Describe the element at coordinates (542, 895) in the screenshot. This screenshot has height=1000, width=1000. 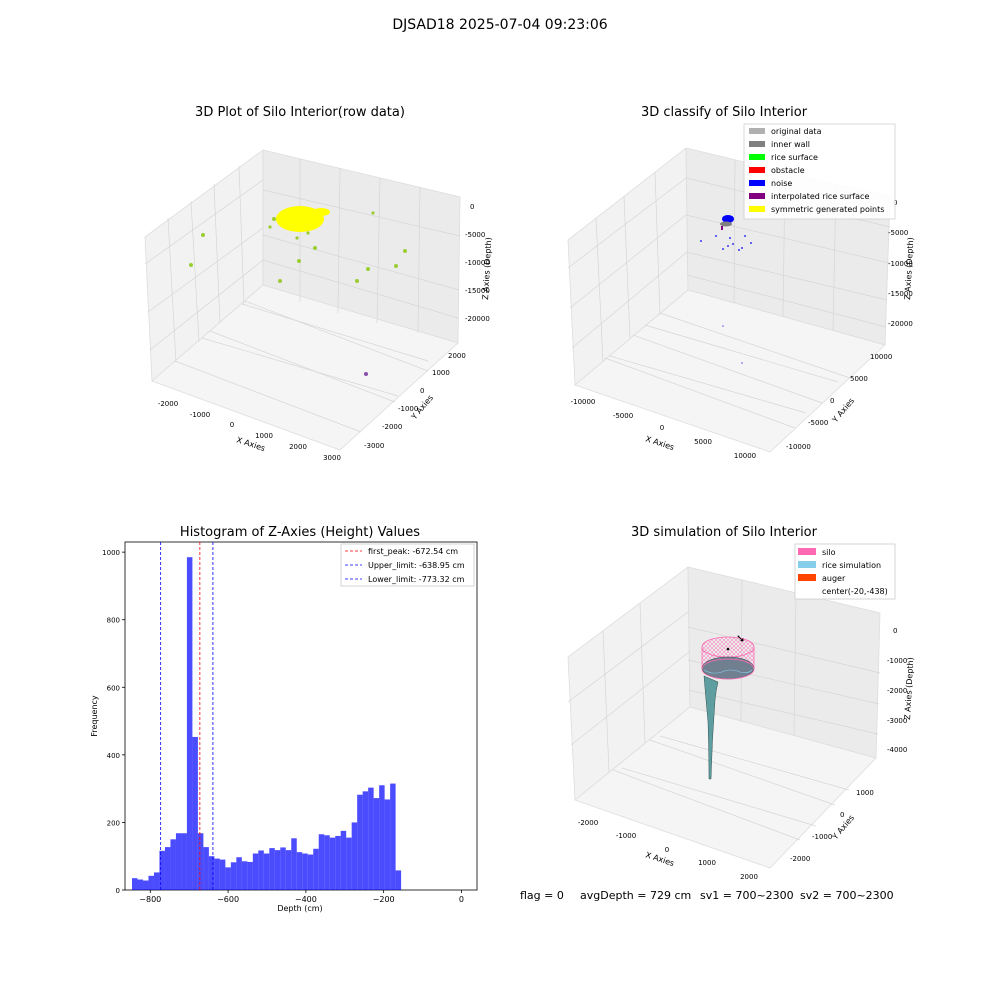
I see `footer-flag: flag = 0` at that location.